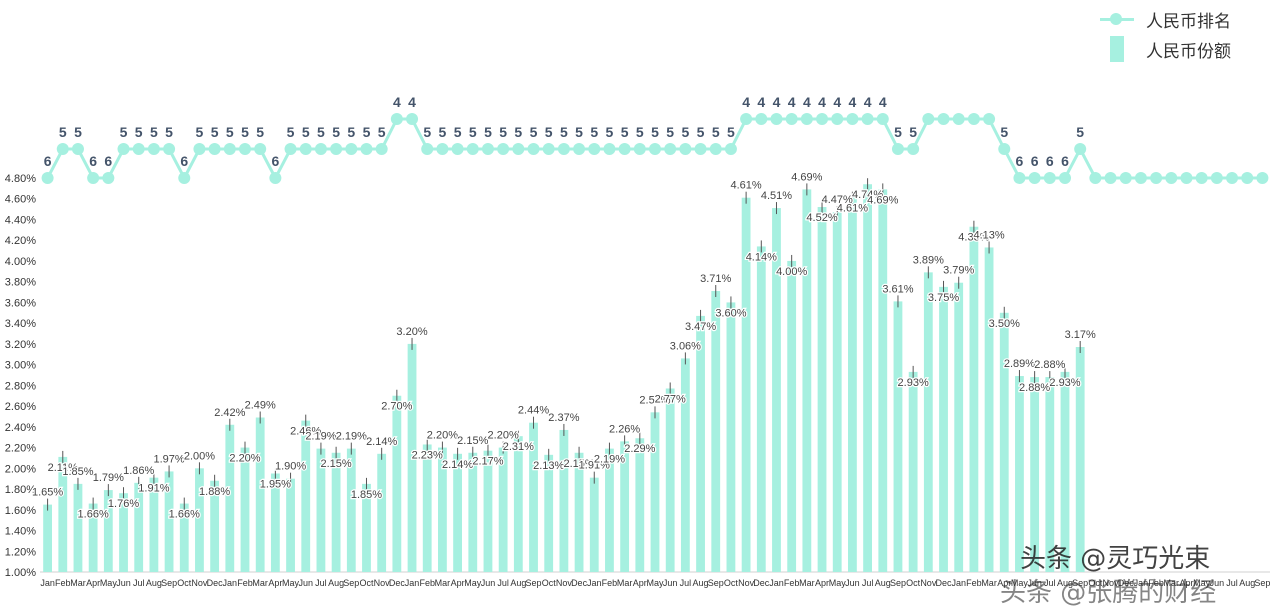 The height and width of the screenshot is (609, 1278). Describe the element at coordinates (382, 583) in the screenshot. I see `x-tick-label: Nov` at that location.